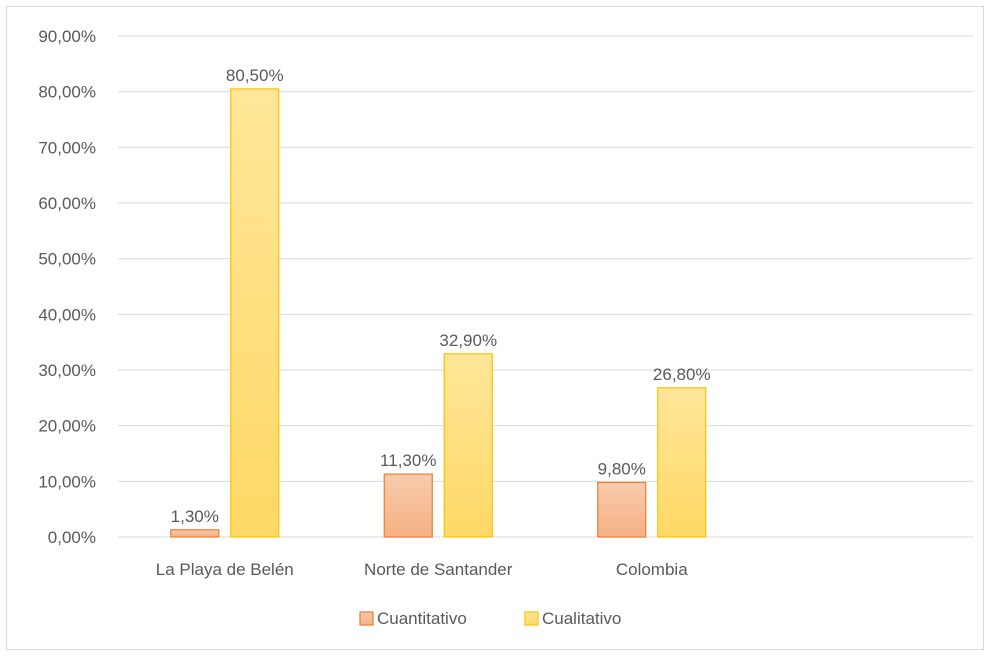 This screenshot has width=992, height=656. What do you see at coordinates (72, 537) in the screenshot?
I see `y-tick-label: 0,00%` at bounding box center [72, 537].